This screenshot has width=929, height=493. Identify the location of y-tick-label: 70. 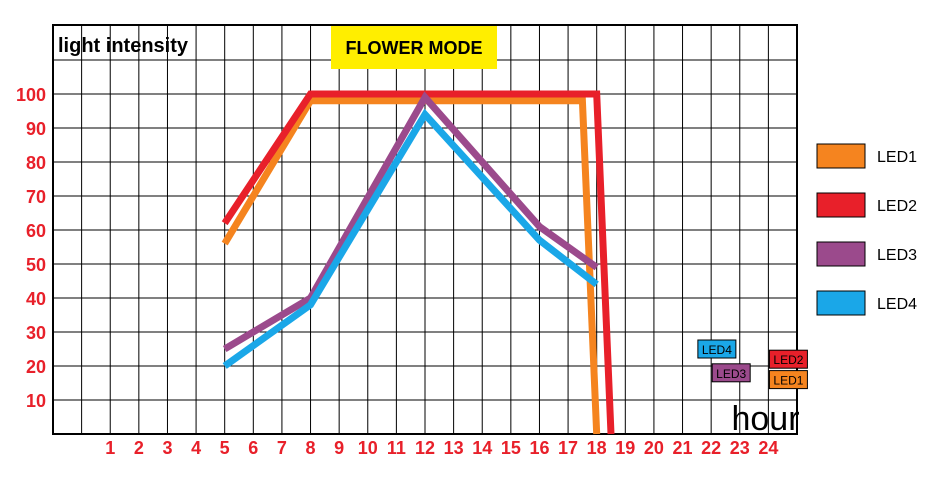
(36, 197).